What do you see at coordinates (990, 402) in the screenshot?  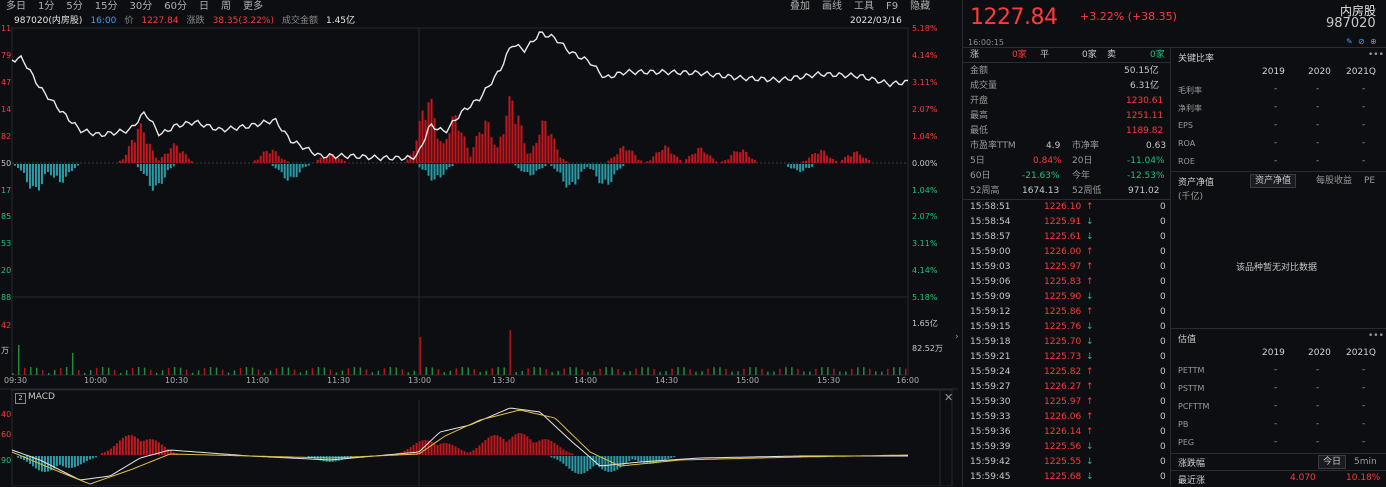 I see `tick-time: 15:59:30` at bounding box center [990, 402].